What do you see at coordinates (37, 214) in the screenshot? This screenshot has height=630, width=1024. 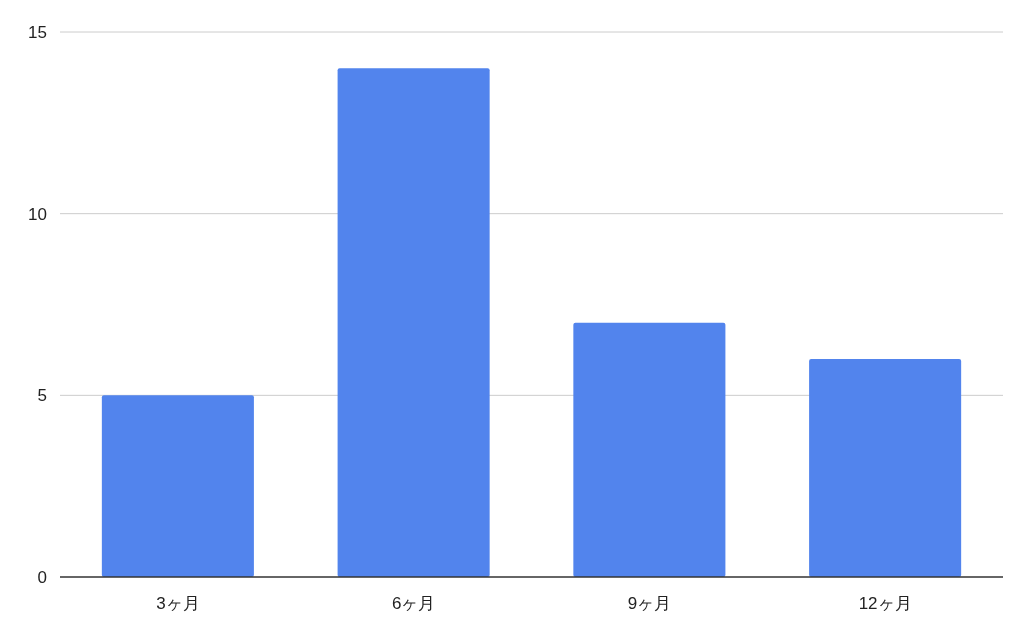 I see `y-tick-label: 10` at bounding box center [37, 214].